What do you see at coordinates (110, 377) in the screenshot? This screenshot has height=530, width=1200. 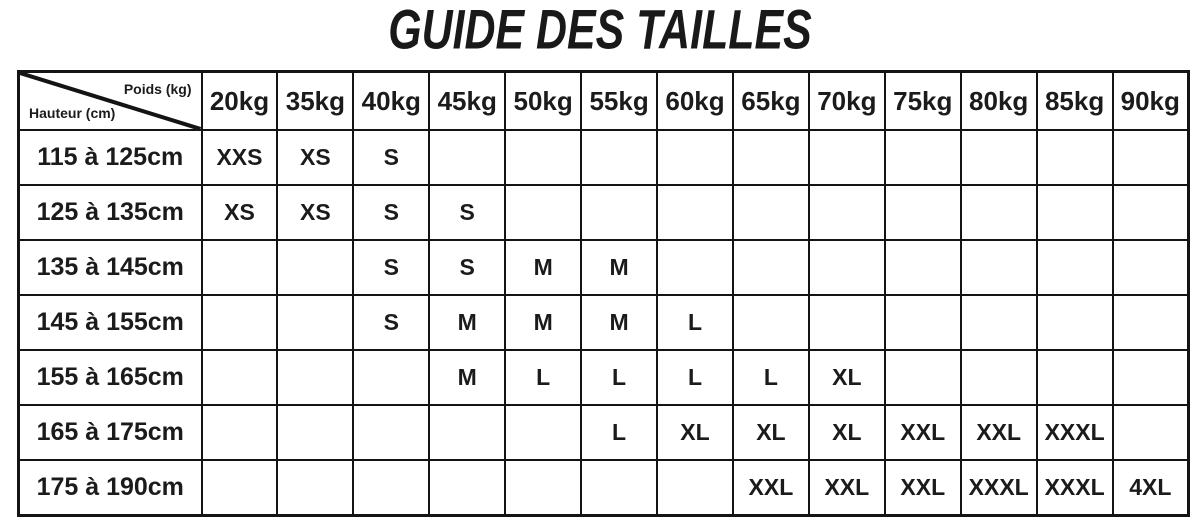 I see `height-label-cell: 155 à 165cm` at bounding box center [110, 377].